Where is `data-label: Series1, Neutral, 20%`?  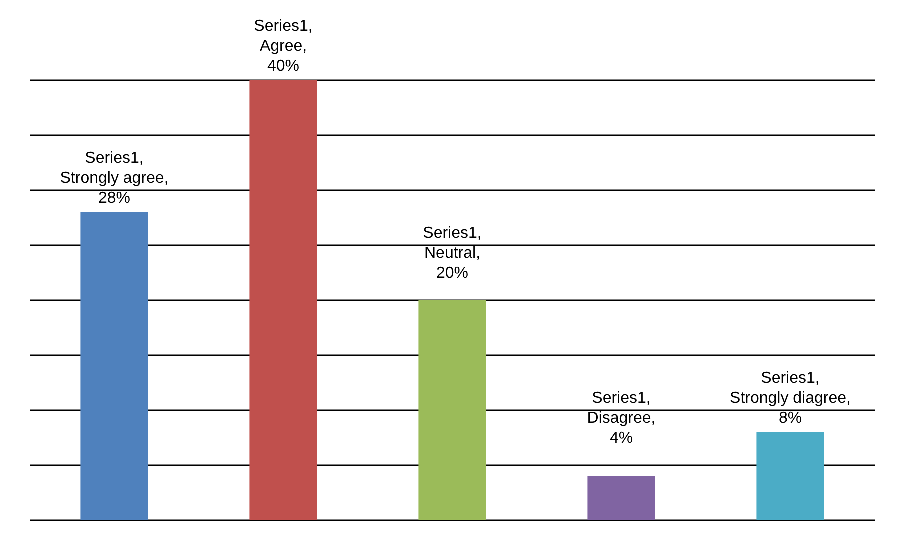
data-label: Series1, Neutral, 20% is located at coordinates (452, 253).